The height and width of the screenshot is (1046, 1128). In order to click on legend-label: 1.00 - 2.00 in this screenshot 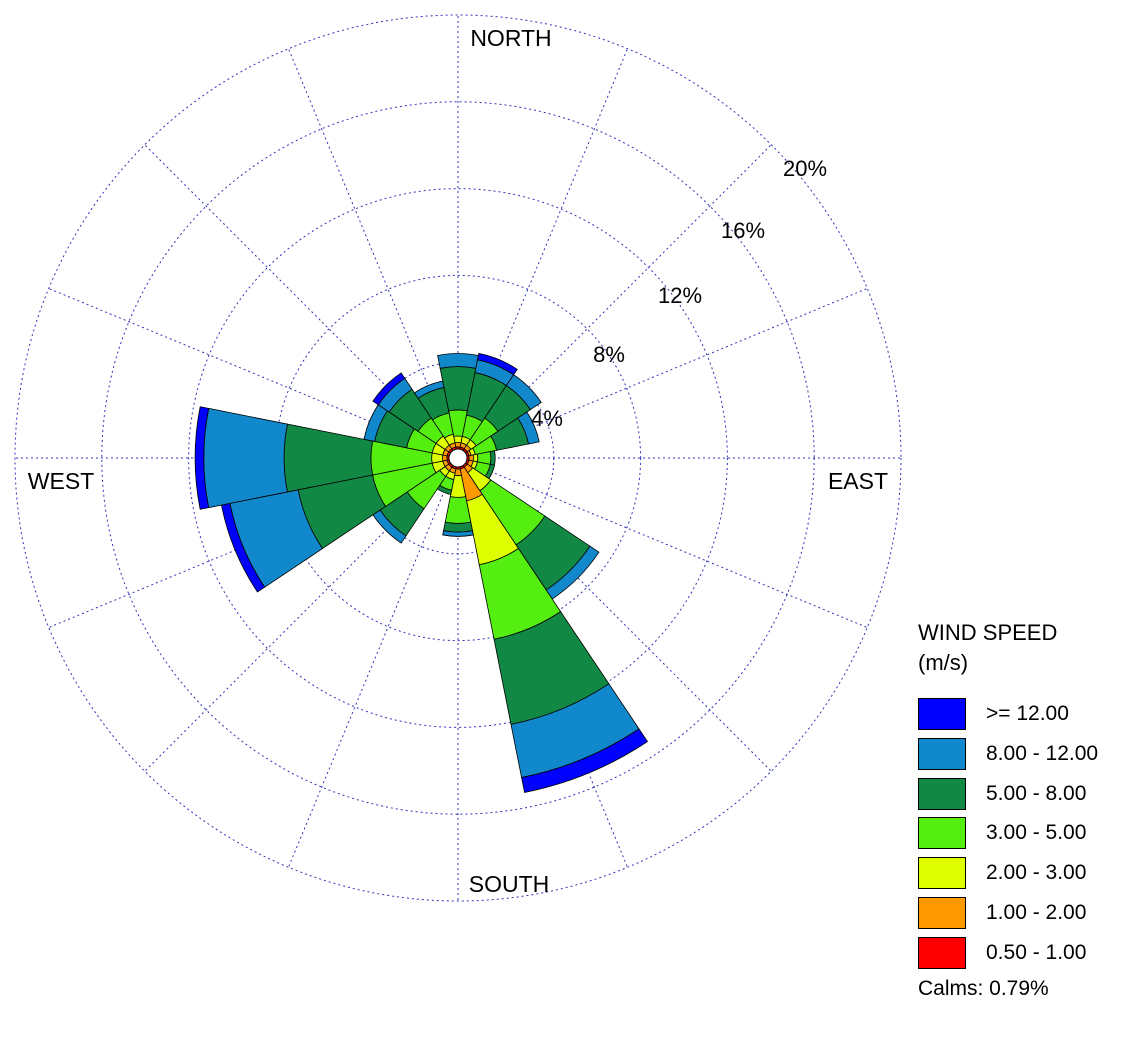, I will do `click(1036, 912)`.